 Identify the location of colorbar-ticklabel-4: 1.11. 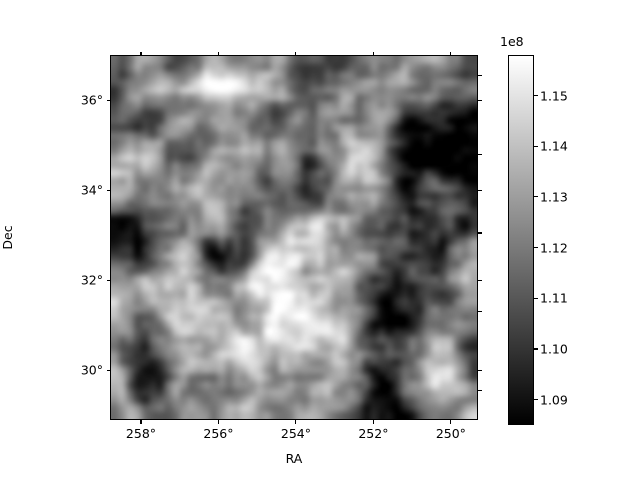
(554, 298).